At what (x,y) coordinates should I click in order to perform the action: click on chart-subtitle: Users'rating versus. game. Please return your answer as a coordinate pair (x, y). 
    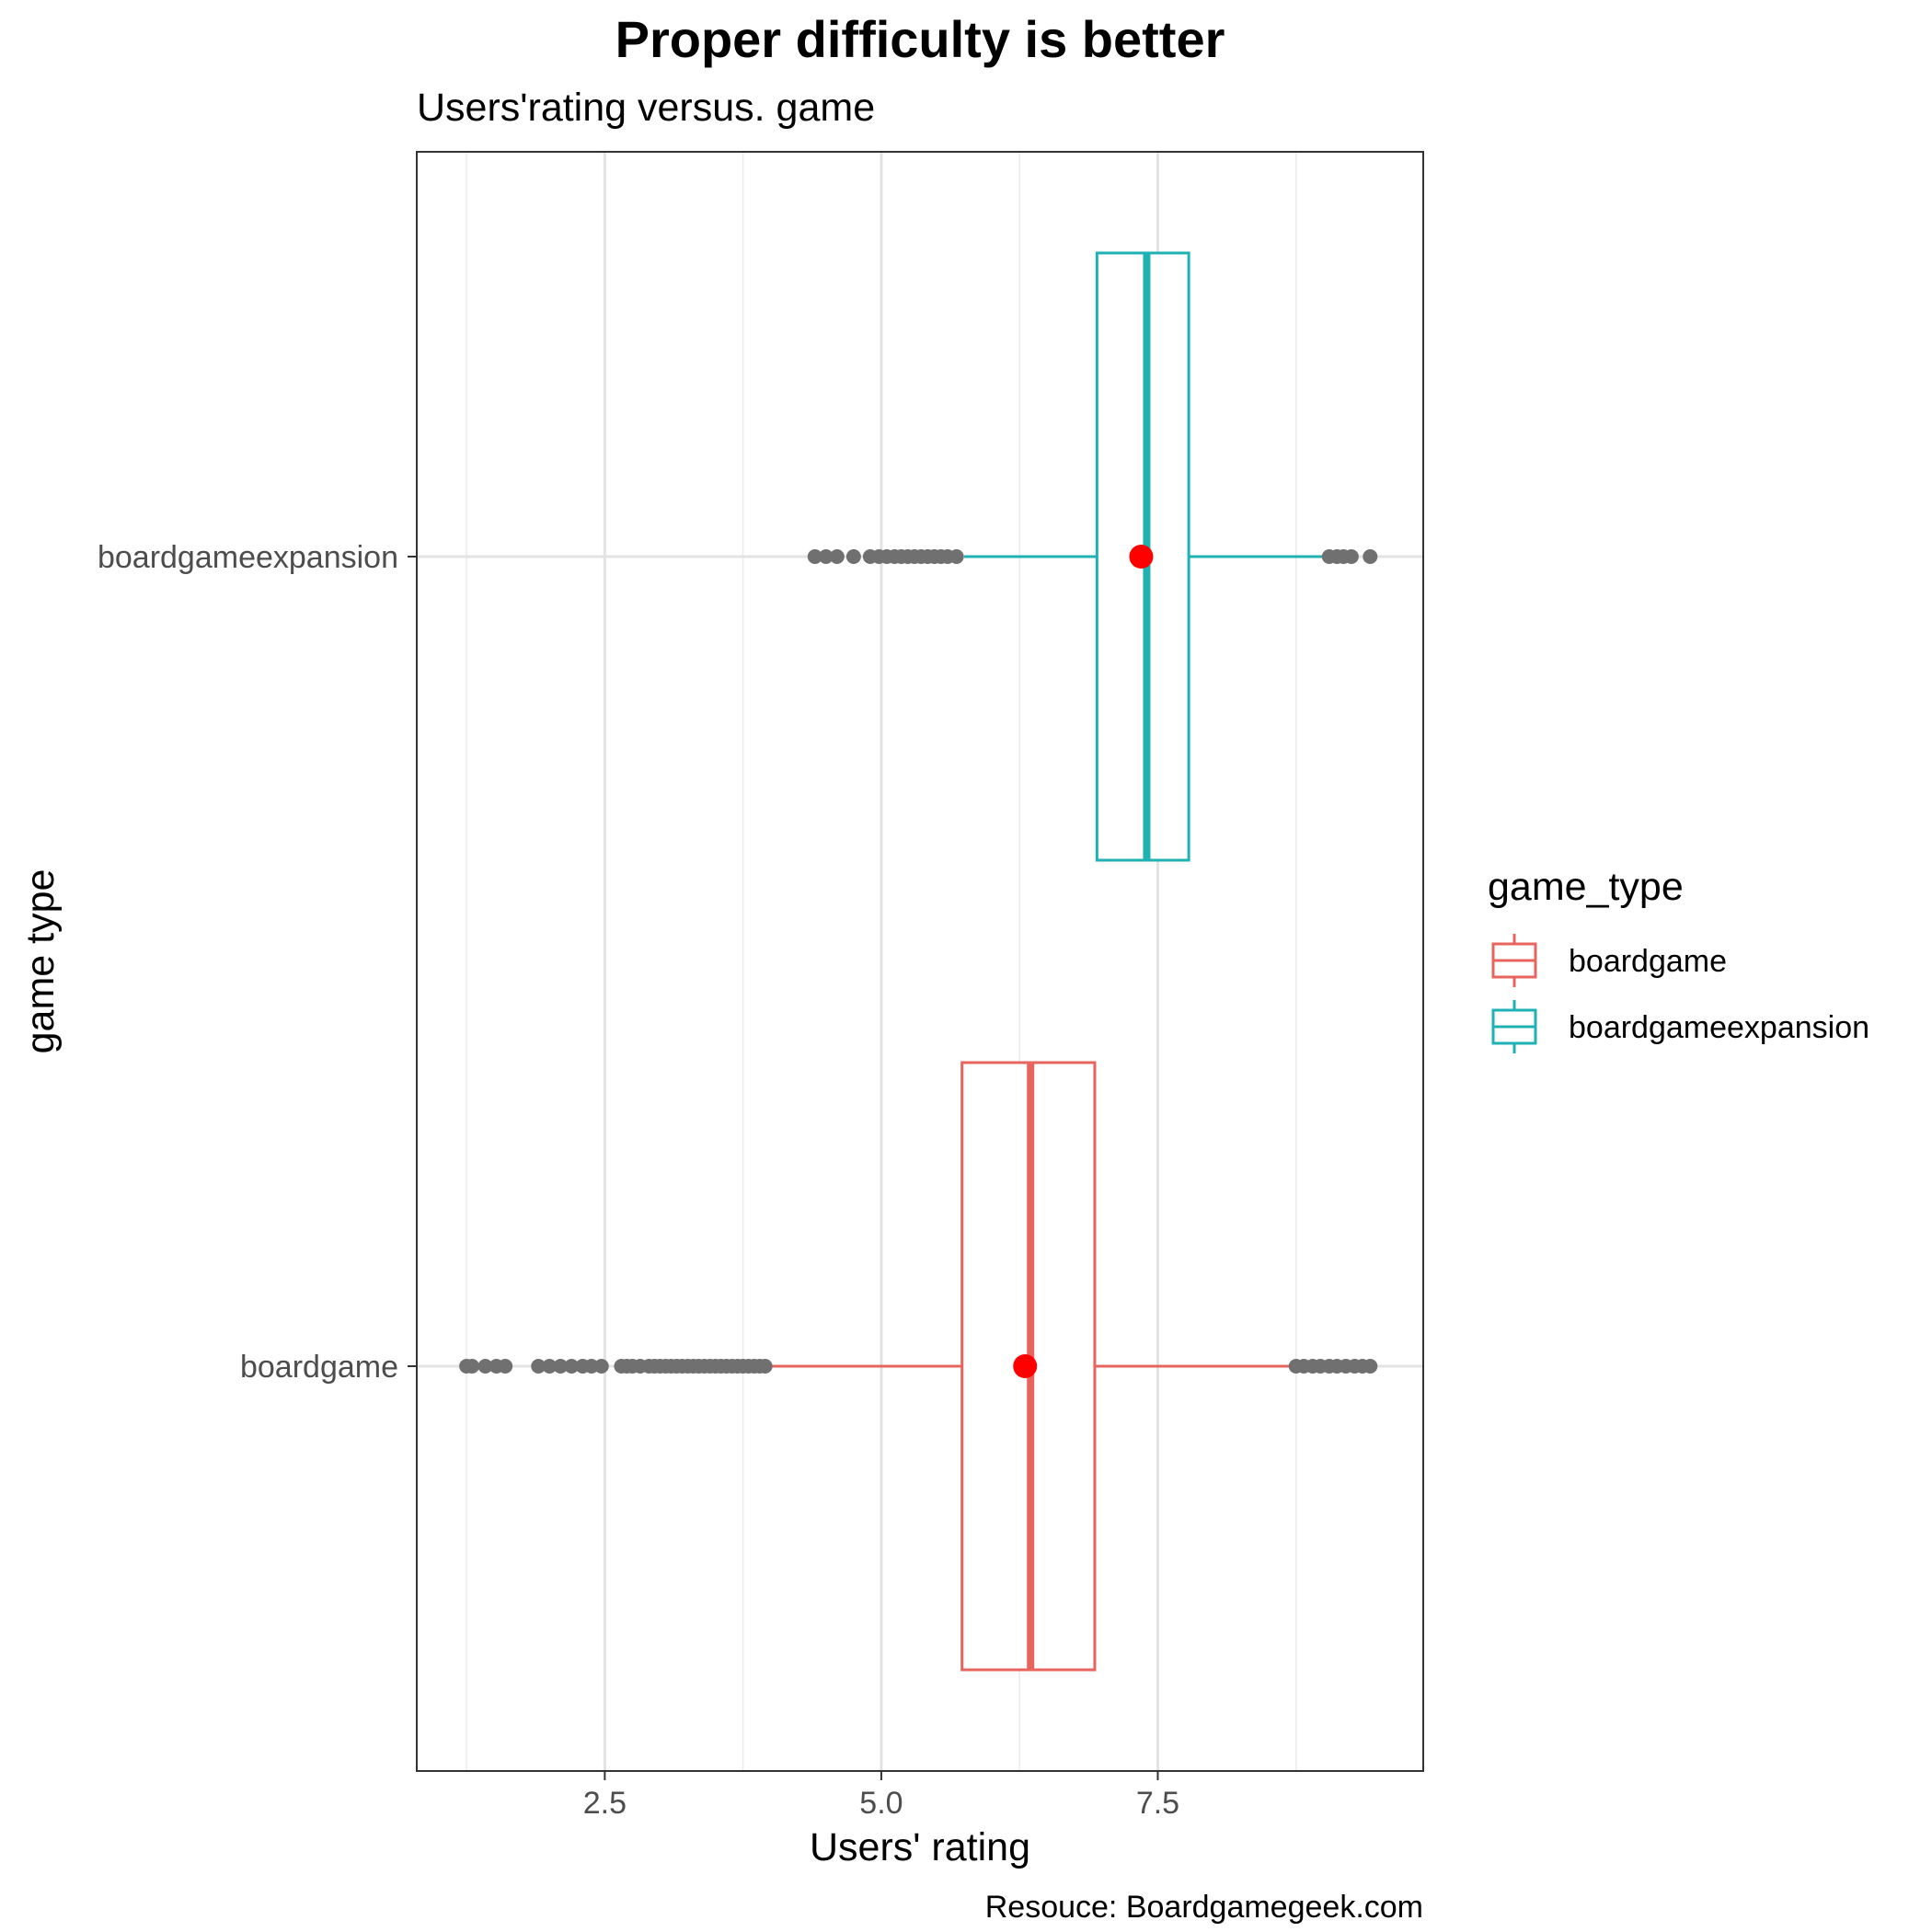
    Looking at the image, I should click on (646, 108).